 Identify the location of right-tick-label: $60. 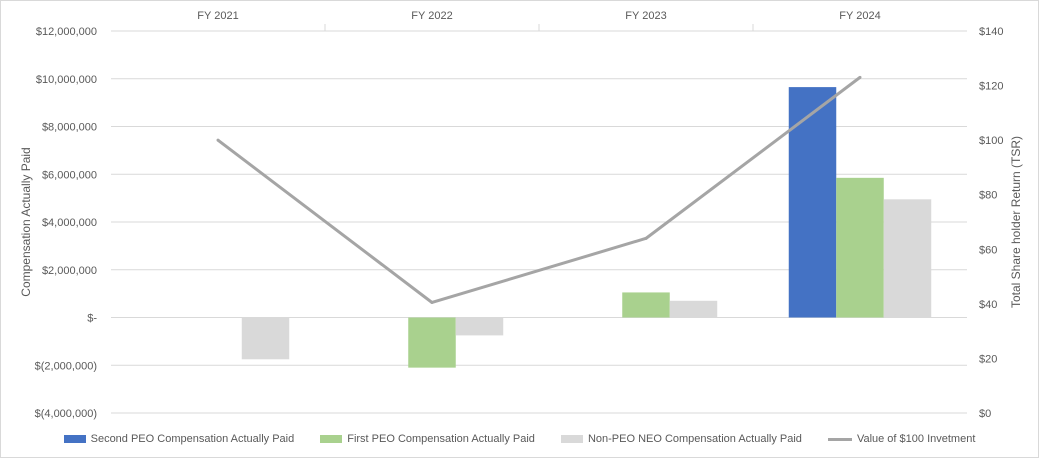
(988, 250).